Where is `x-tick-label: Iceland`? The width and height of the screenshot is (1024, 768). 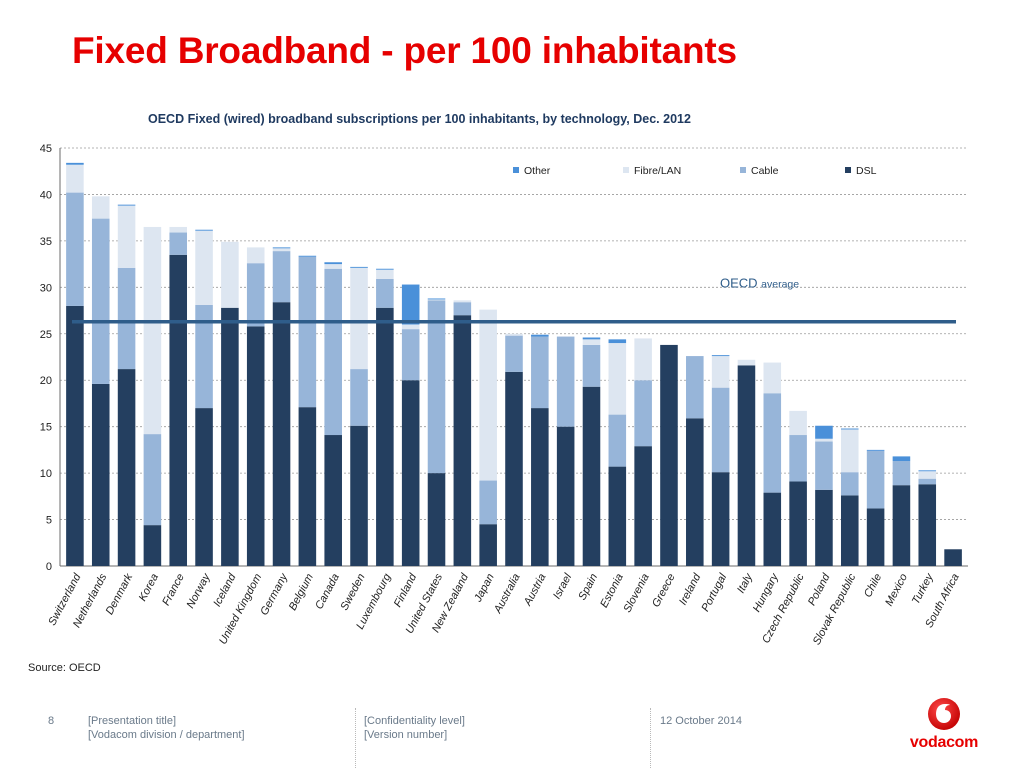 x-tick-label: Iceland is located at coordinates (225, 590).